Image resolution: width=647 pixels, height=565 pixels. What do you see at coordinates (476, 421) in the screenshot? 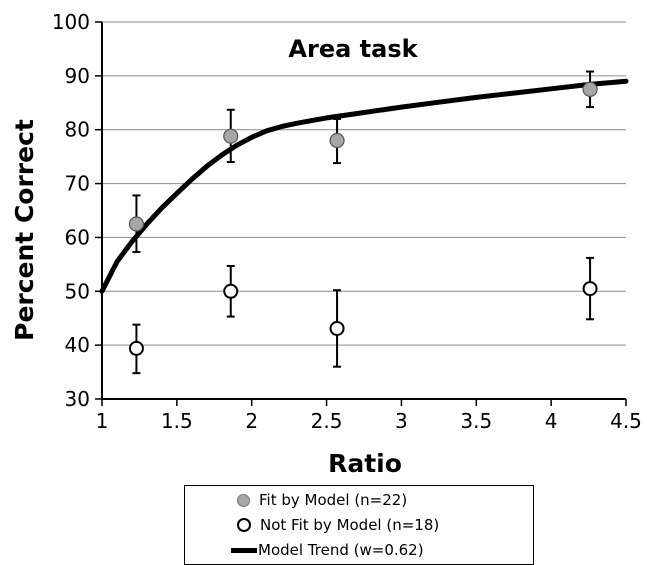
I see `x-tick-label: 3.5` at bounding box center [476, 421].